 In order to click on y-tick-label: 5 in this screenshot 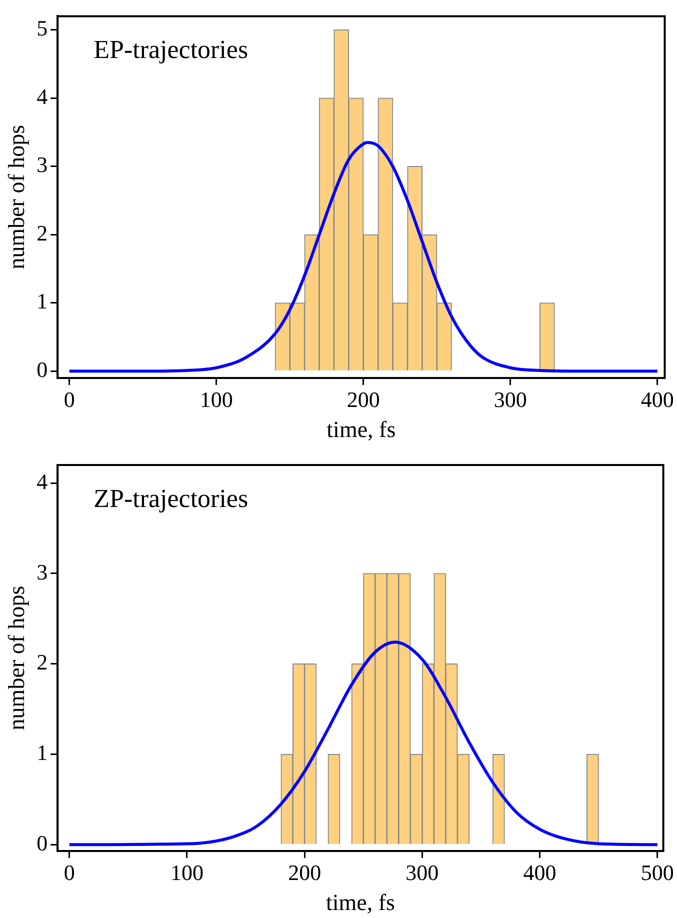, I will do `click(42, 28)`.